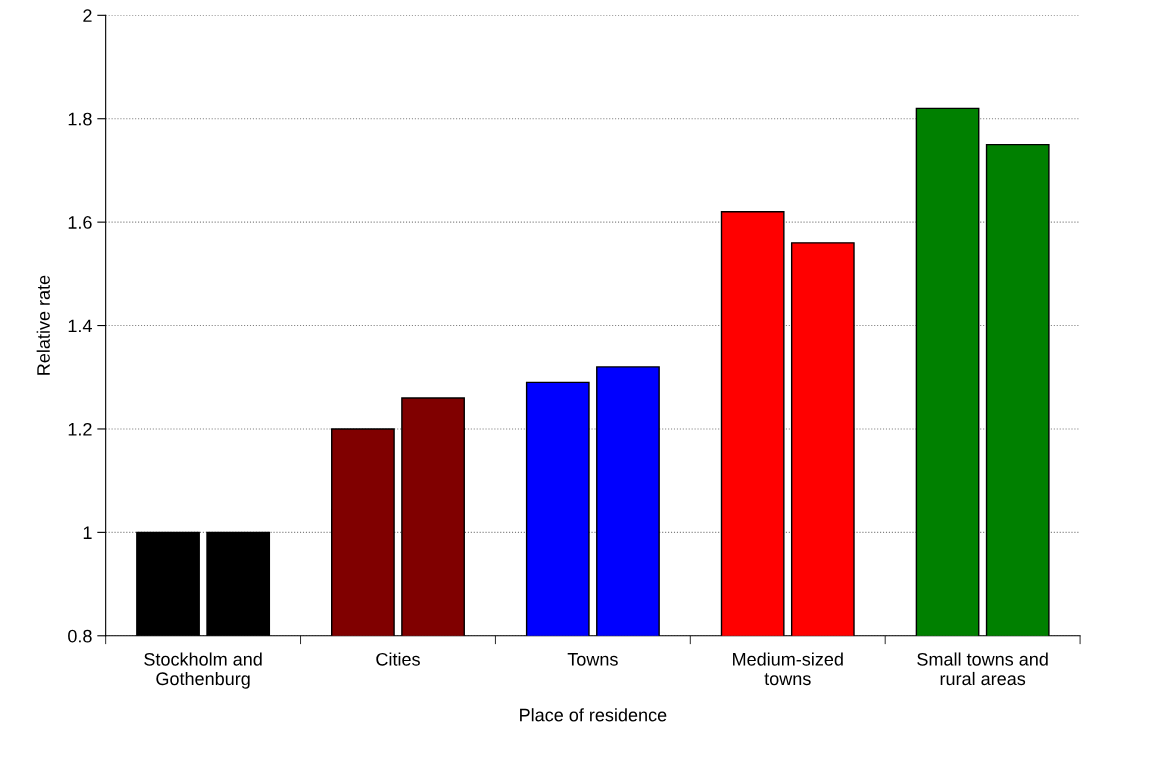 This screenshot has width=1174, height=766. I want to click on y-tick-label: 1.4, so click(80, 326).